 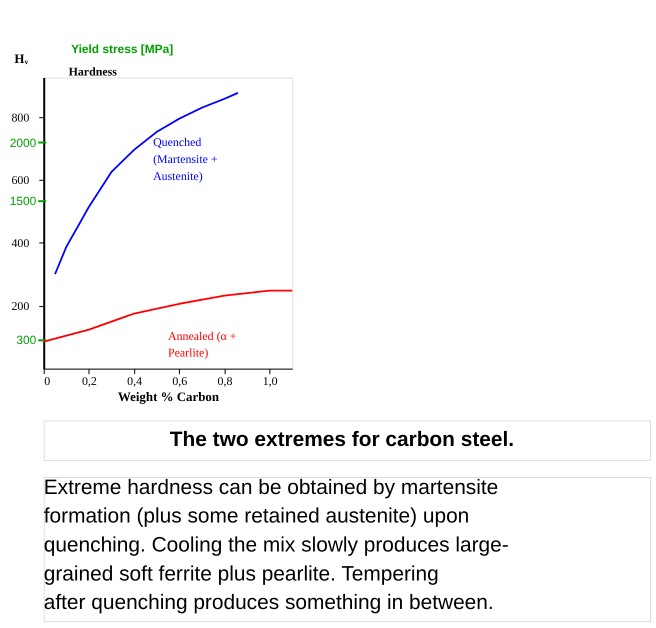 I want to click on y-tick-label: 800, so click(x=20, y=117).